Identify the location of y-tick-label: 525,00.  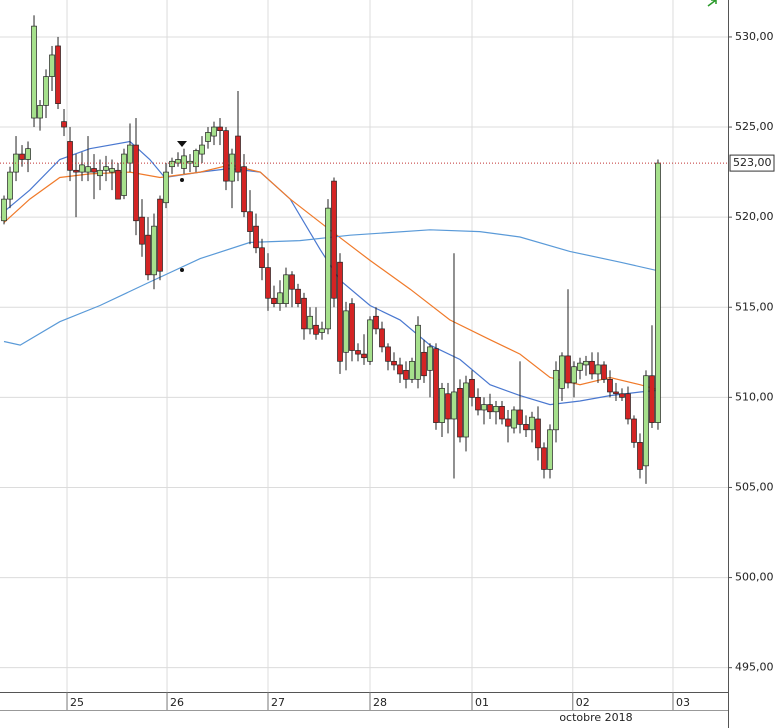
(754, 126).